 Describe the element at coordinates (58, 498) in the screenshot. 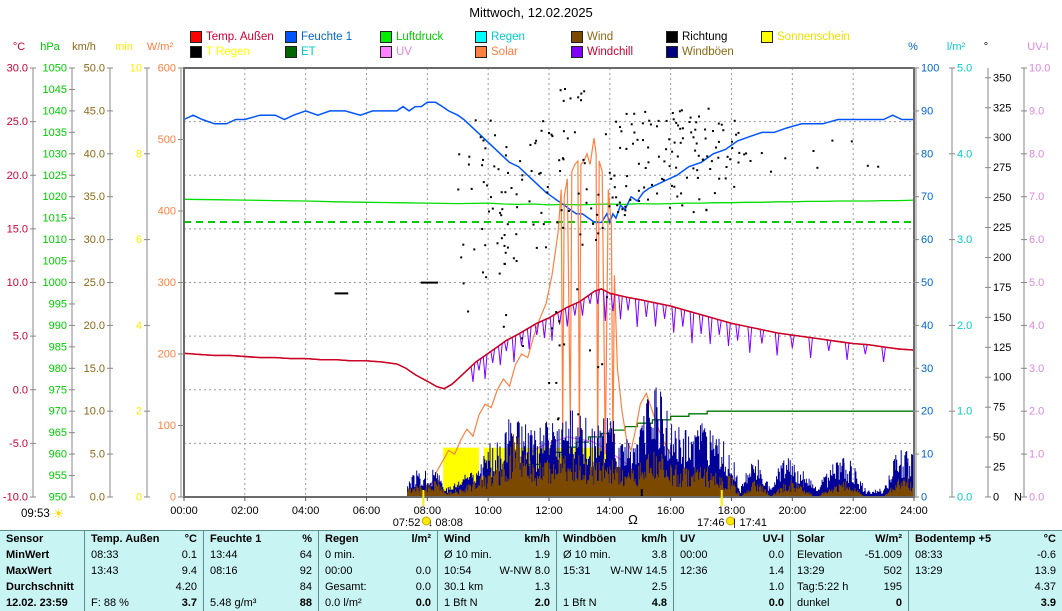

I see `svg-text: 950` at that location.